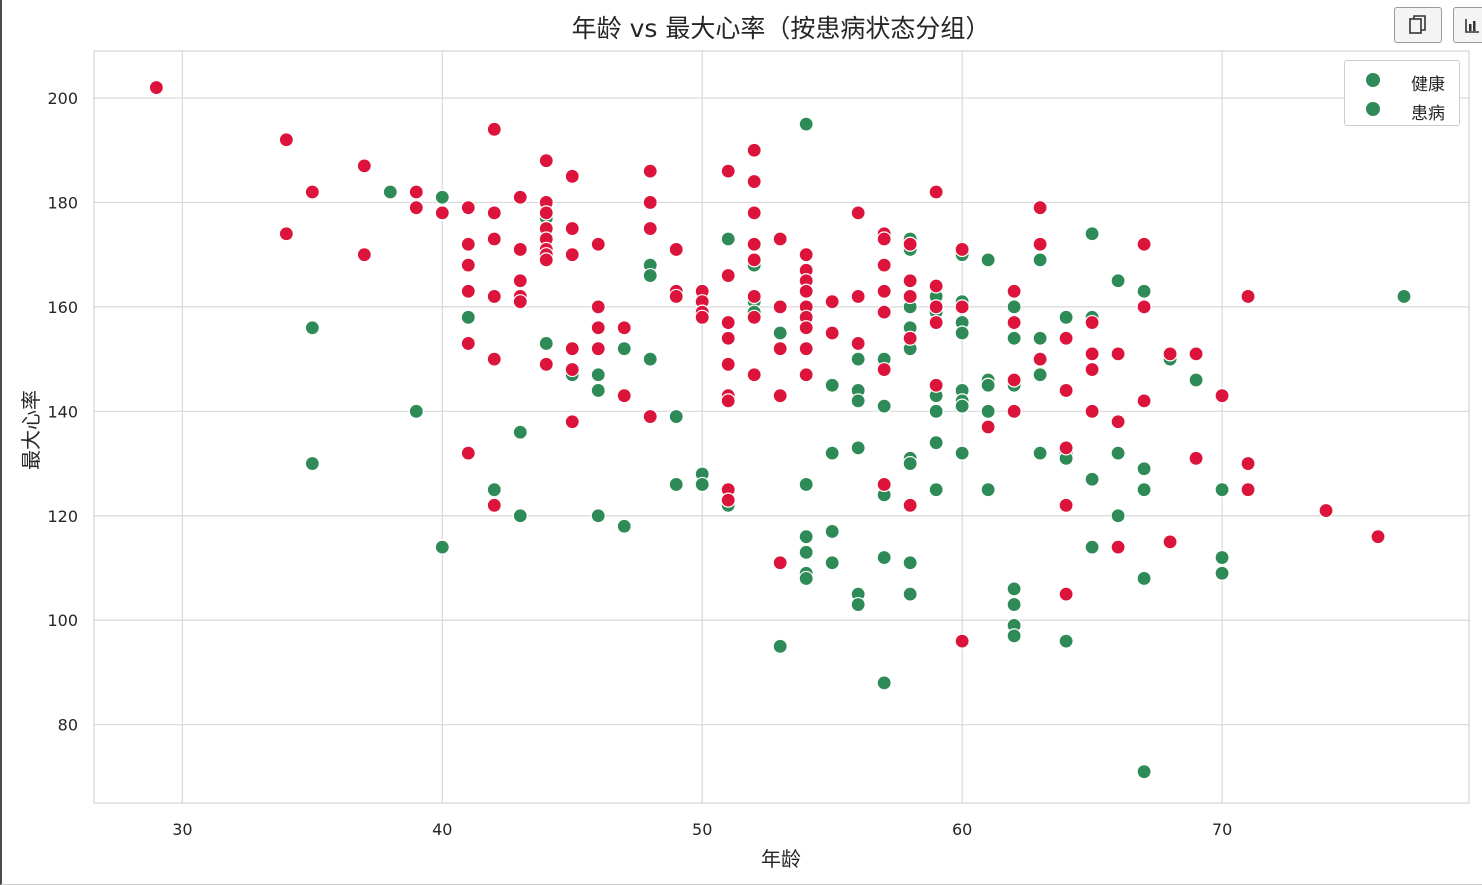 This screenshot has width=1482, height=885. What do you see at coordinates (1418, 25) in the screenshot?
I see `copy-button` at bounding box center [1418, 25].